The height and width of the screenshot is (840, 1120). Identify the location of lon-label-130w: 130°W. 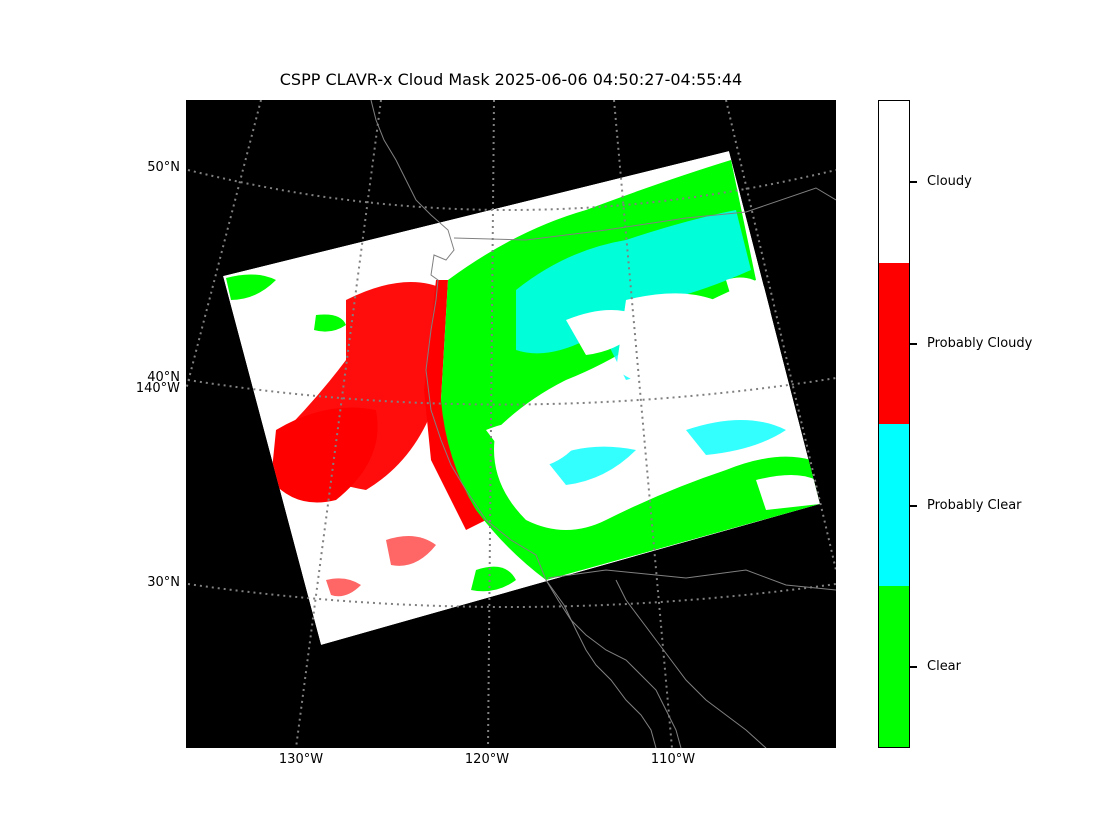
(301, 759).